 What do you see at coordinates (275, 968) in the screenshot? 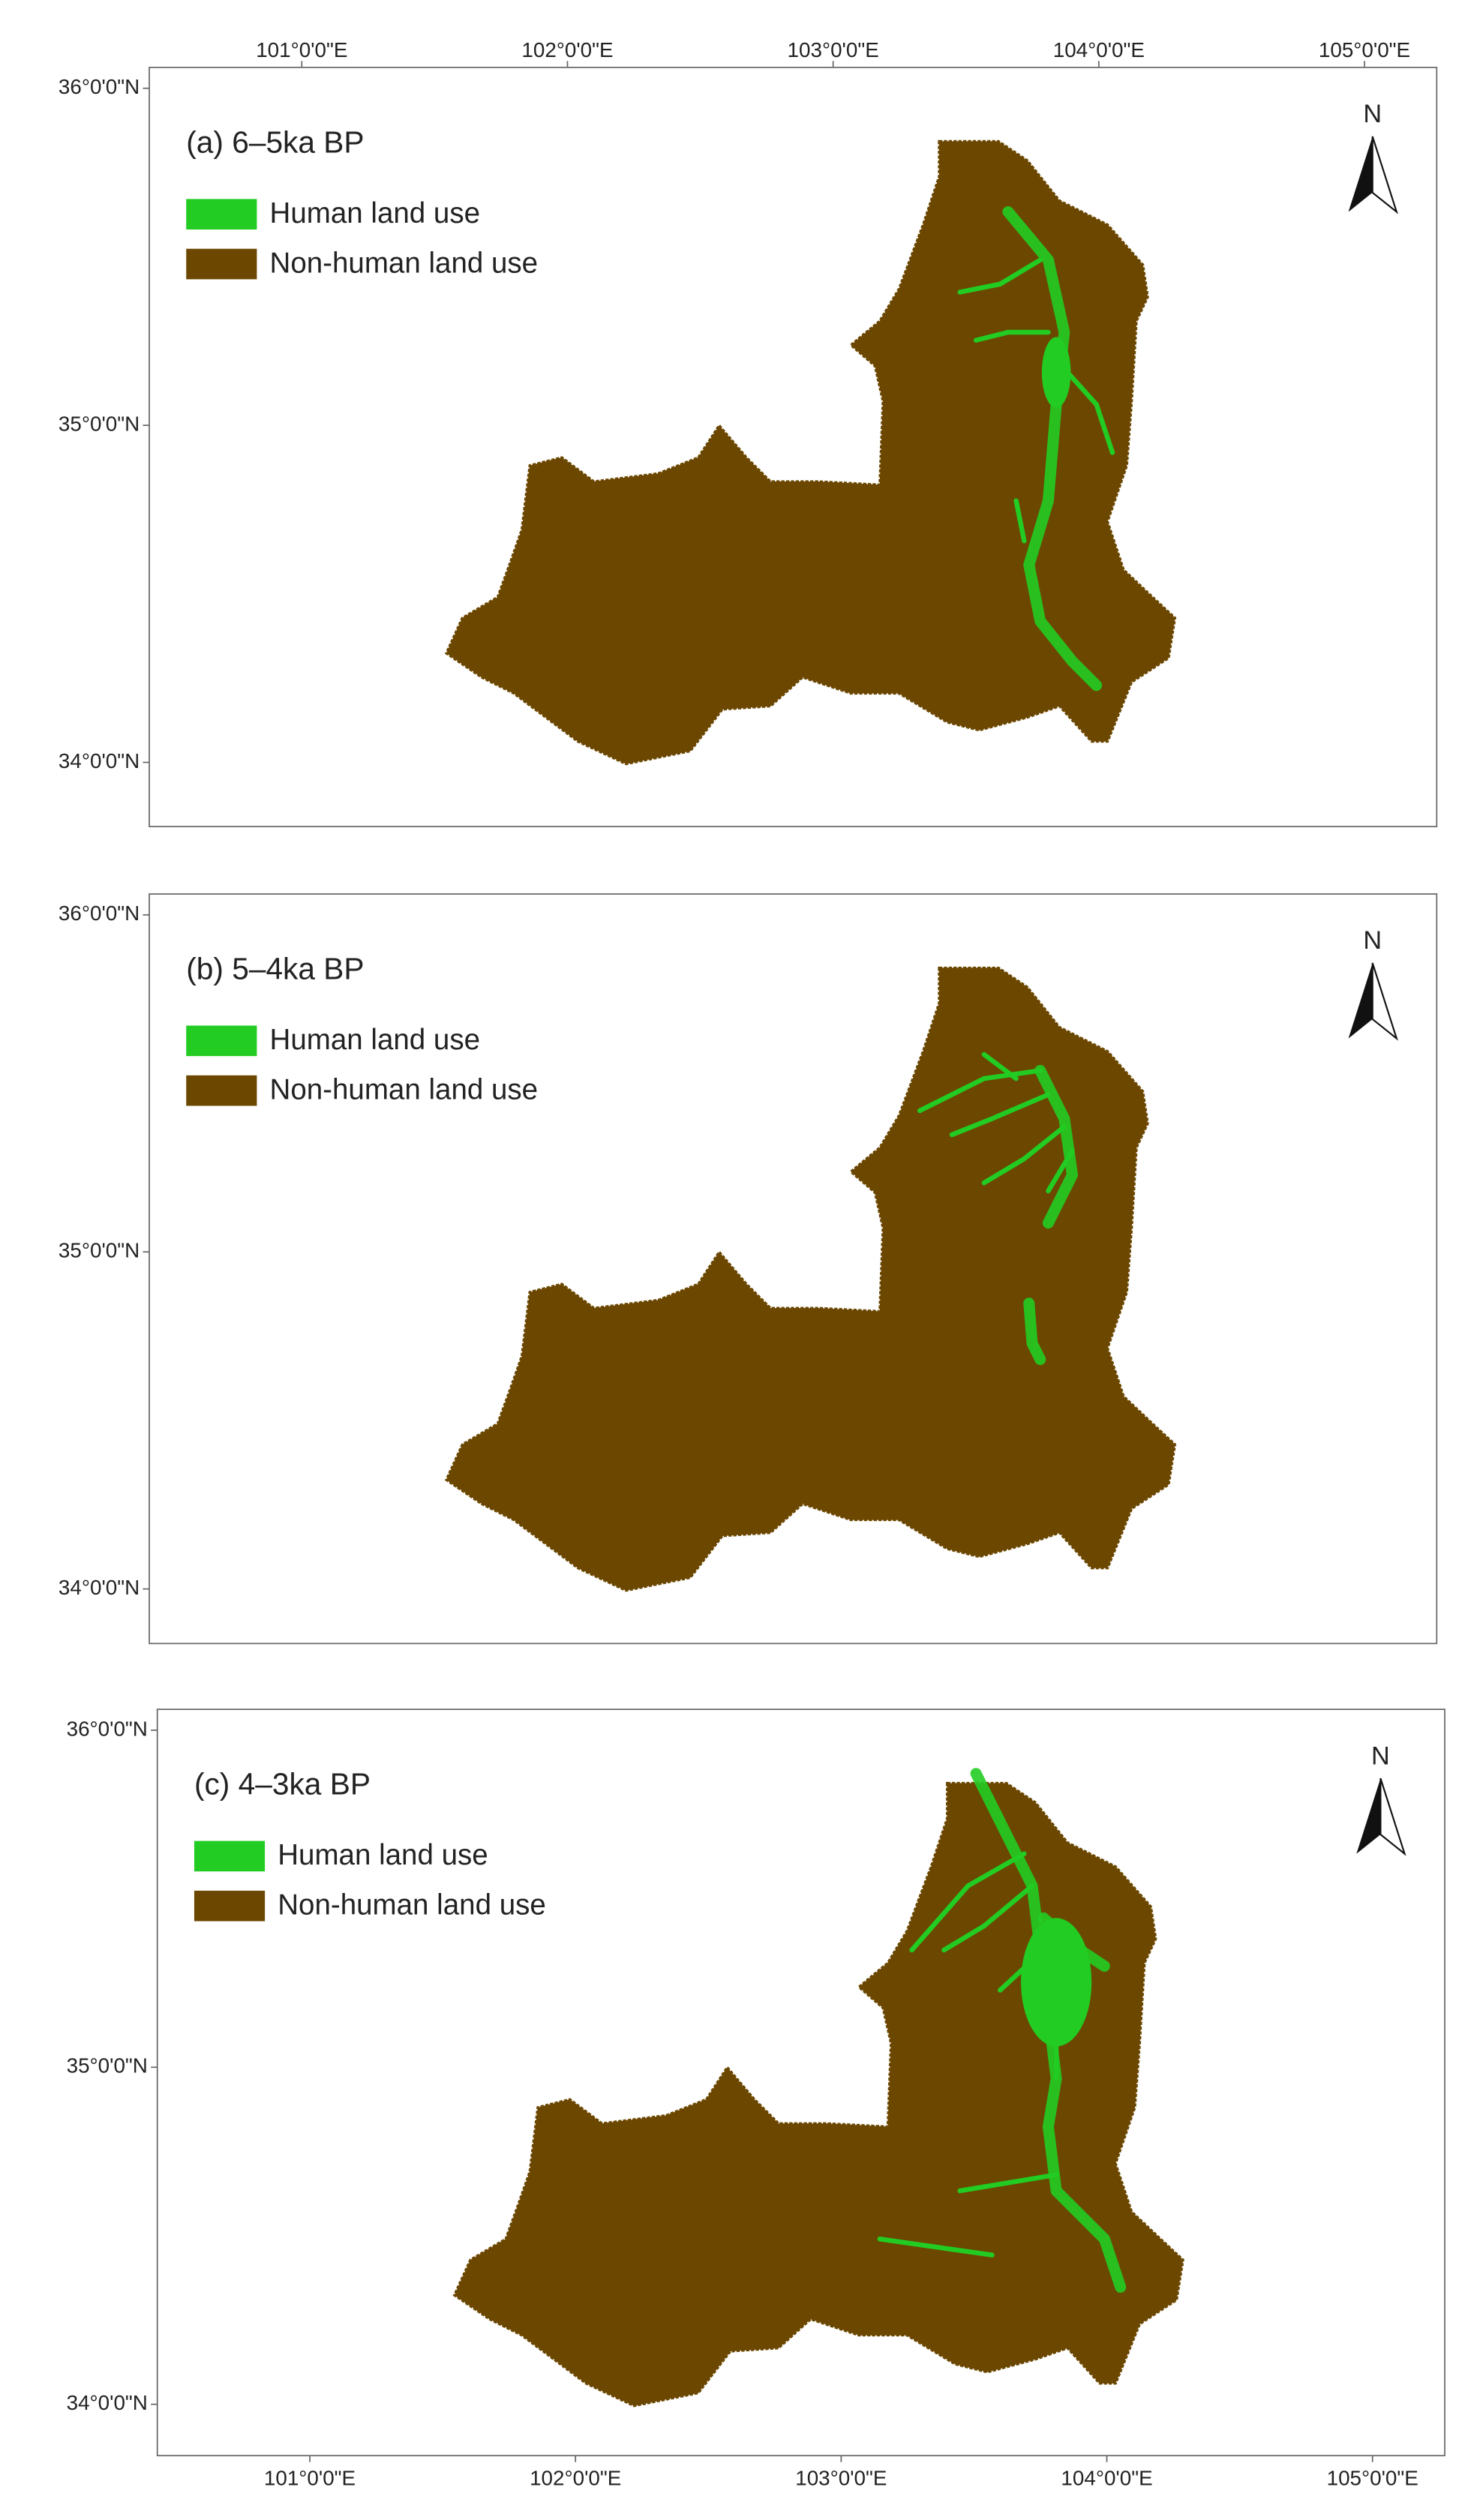
I see `panel-label: (b) 5–4ka BP` at bounding box center [275, 968].